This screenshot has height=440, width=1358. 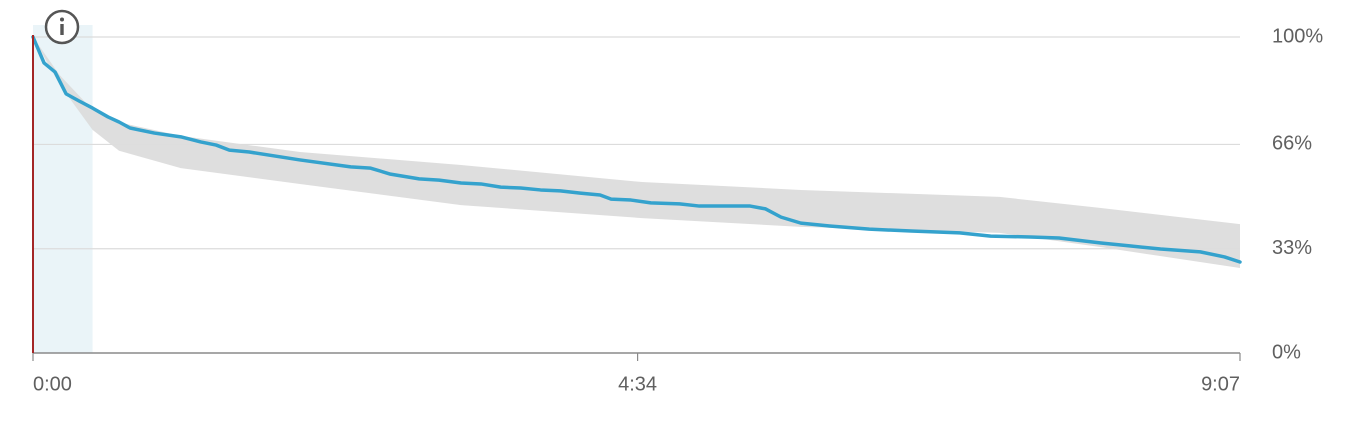 I want to click on info-bar, so click(x=62, y=29).